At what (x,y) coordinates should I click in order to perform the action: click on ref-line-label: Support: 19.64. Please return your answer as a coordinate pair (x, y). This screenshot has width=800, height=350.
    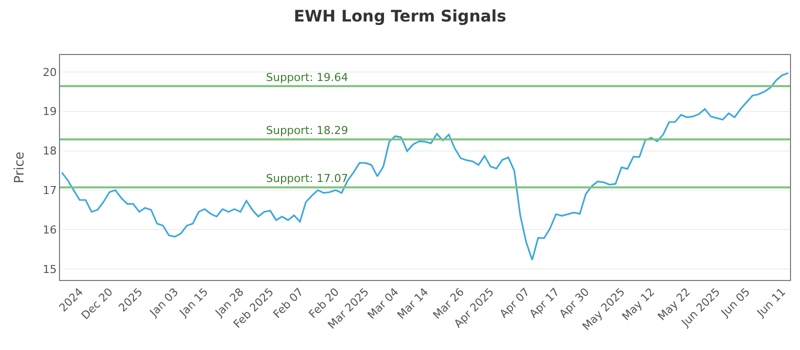
    Looking at the image, I should click on (307, 77).